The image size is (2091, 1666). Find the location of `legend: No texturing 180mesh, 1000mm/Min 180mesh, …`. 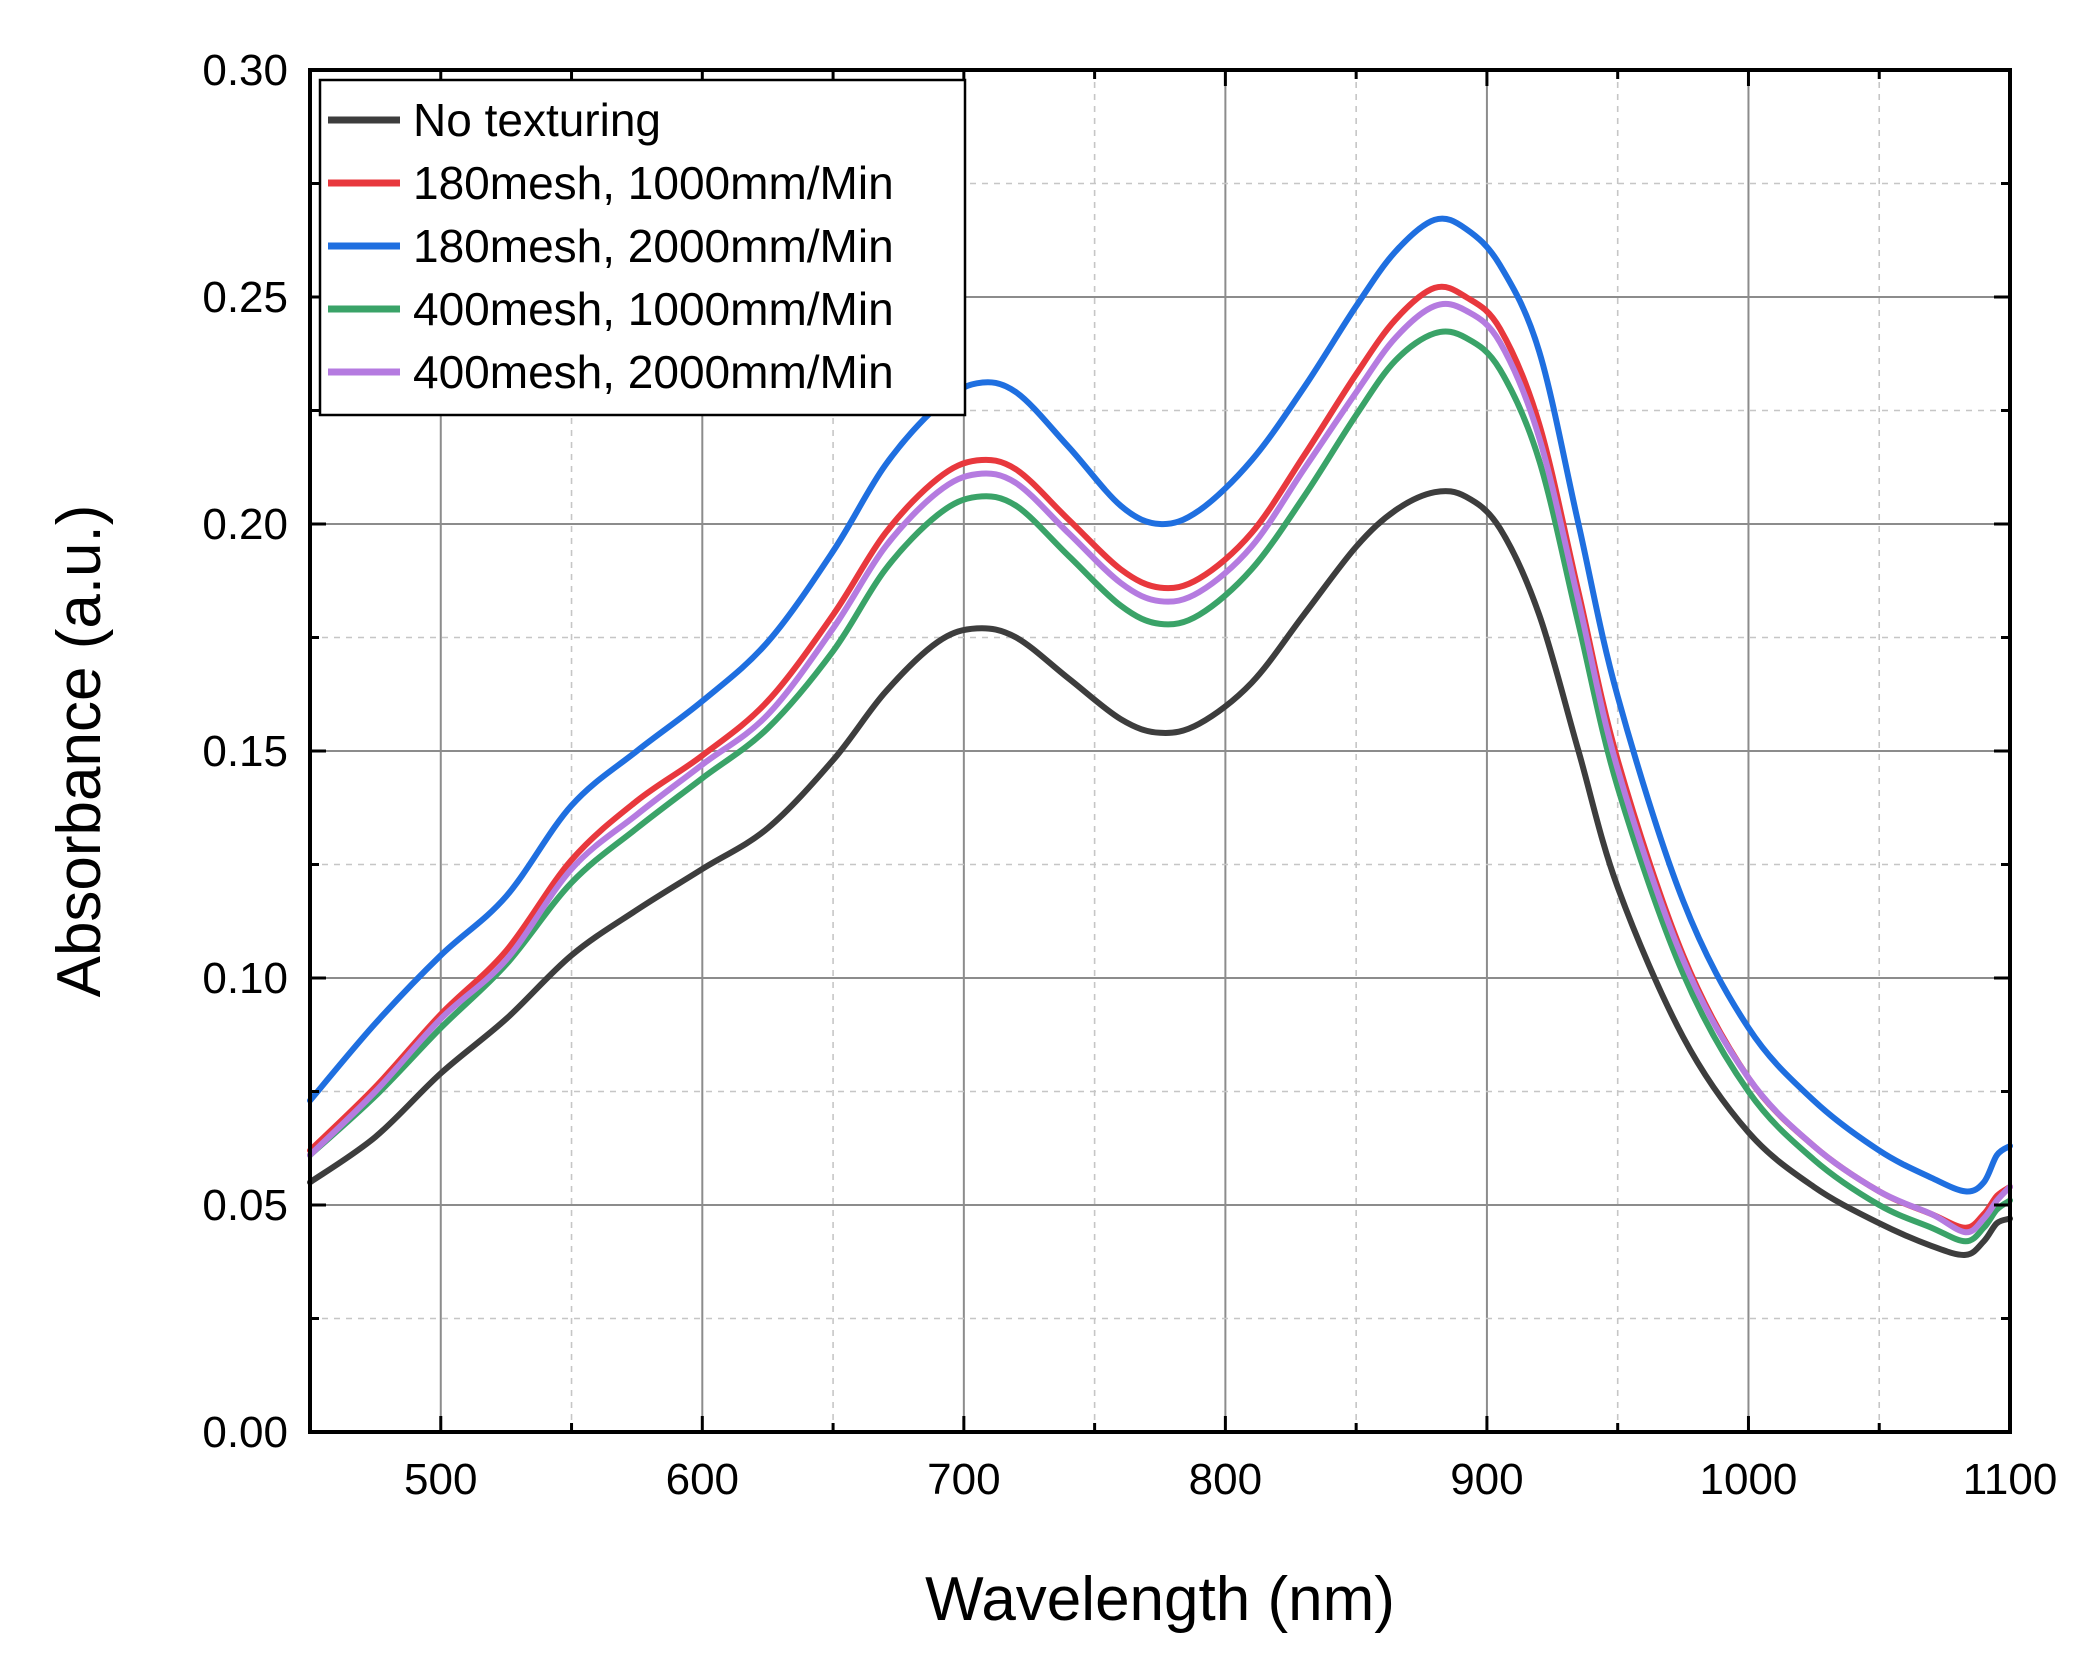

legend: No texturing 180mesh, 1000mm/Min 180mesh, … is located at coordinates (642, 247).